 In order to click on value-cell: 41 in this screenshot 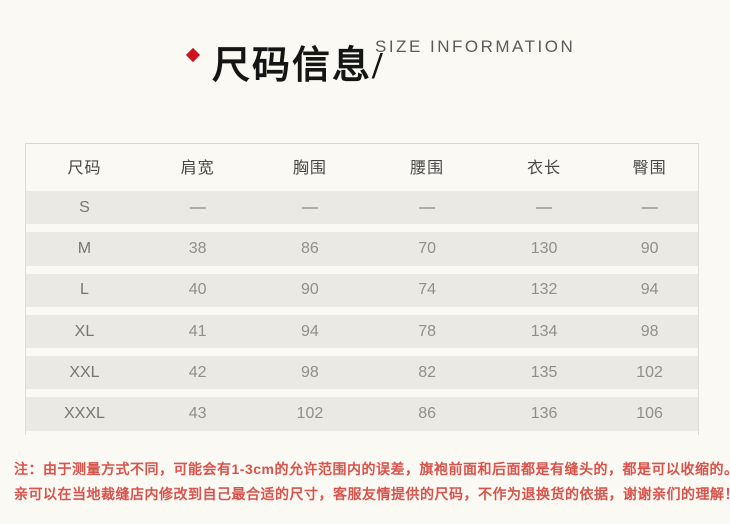, I will do `click(197, 331)`.